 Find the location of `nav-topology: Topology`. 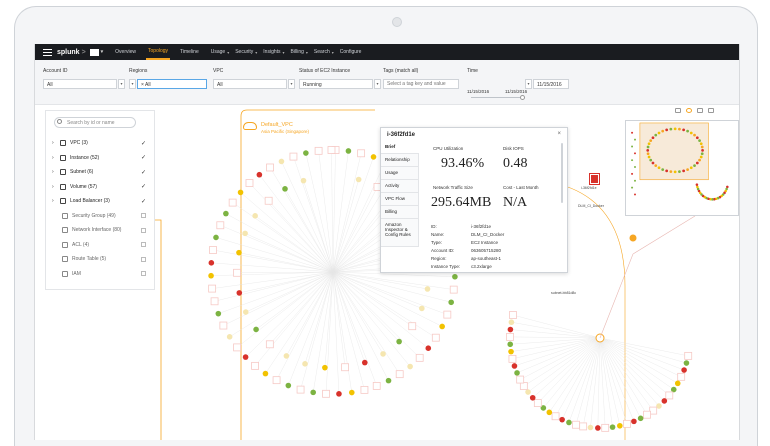

nav-topology: Topology is located at coordinates (158, 52).